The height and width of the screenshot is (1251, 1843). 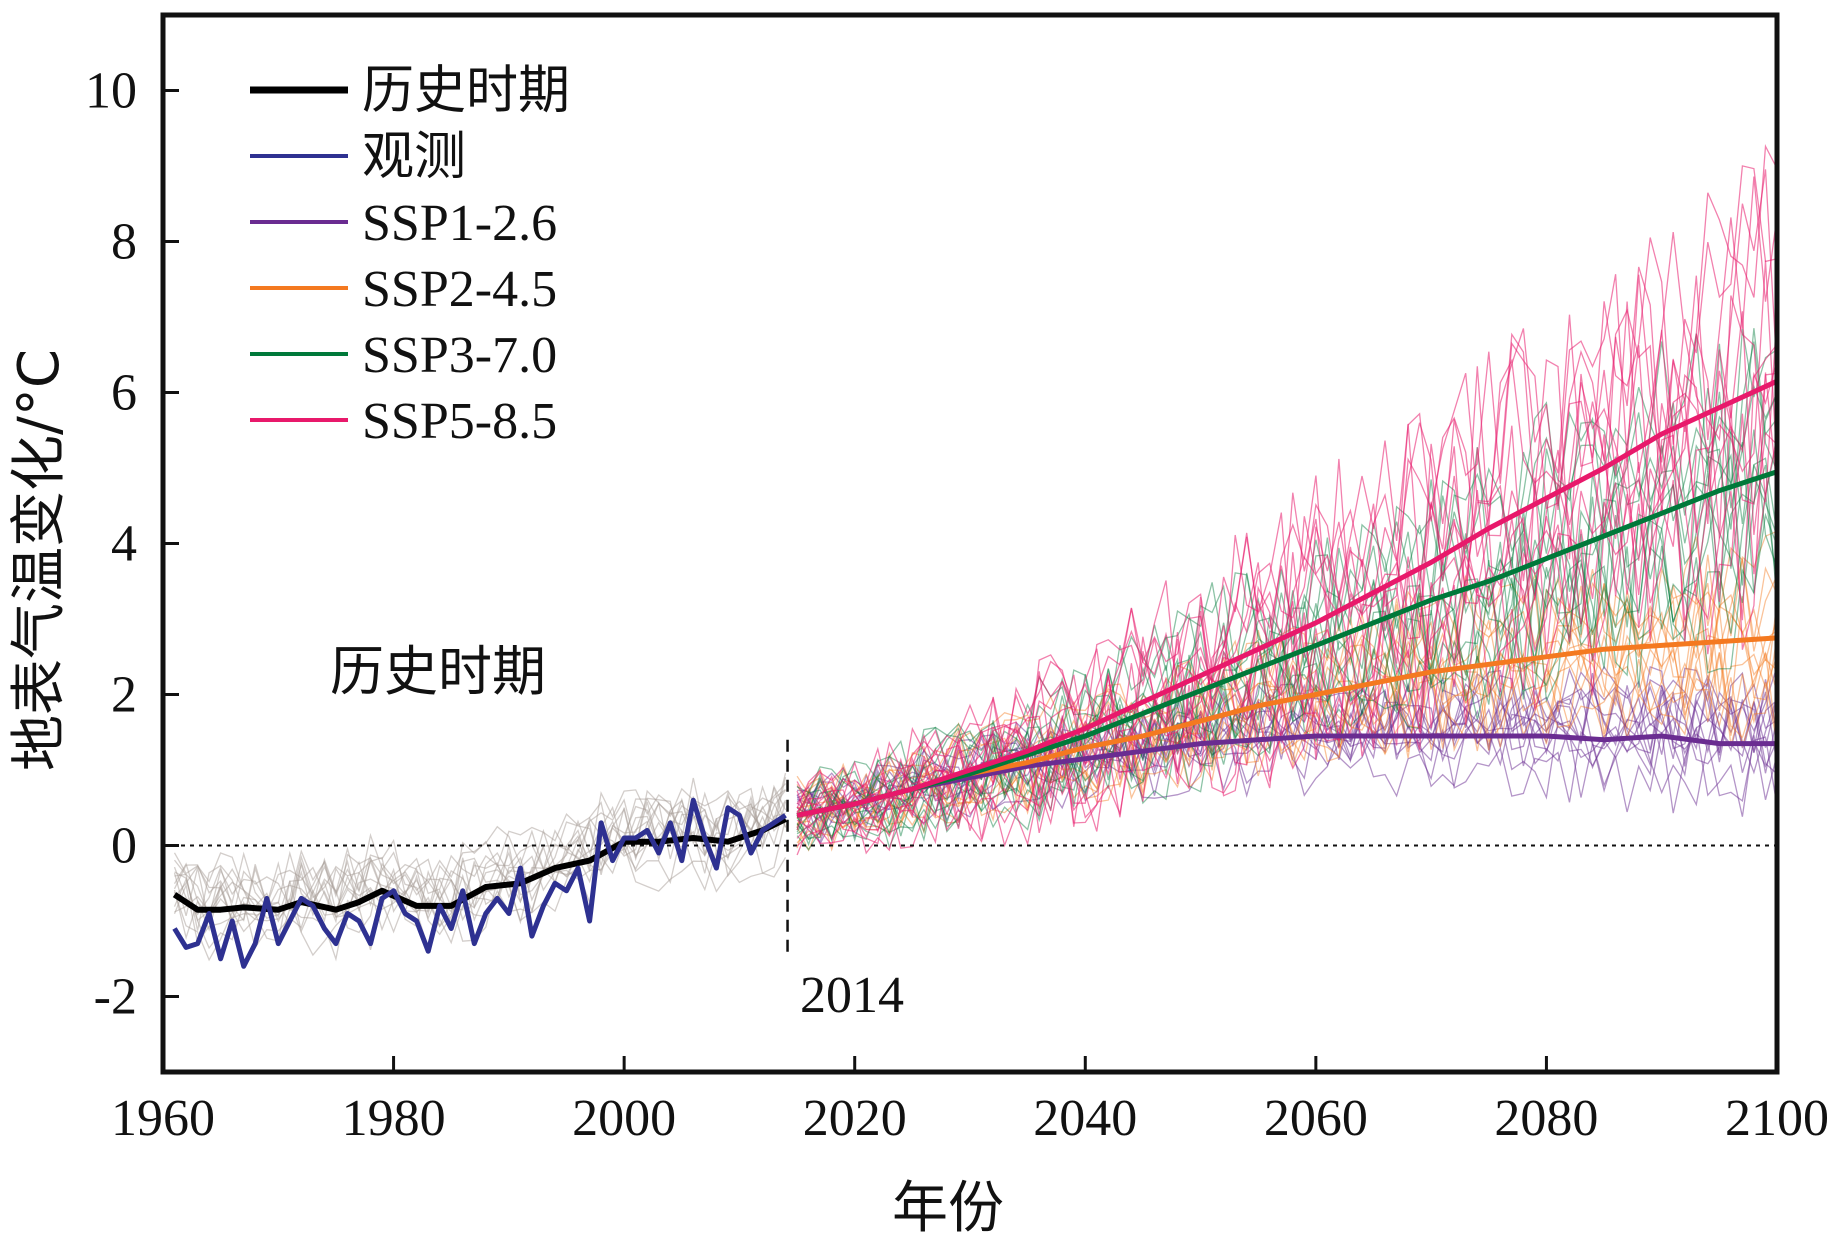 What do you see at coordinates (124, 242) in the screenshot?
I see `y-tick-label: 8` at bounding box center [124, 242].